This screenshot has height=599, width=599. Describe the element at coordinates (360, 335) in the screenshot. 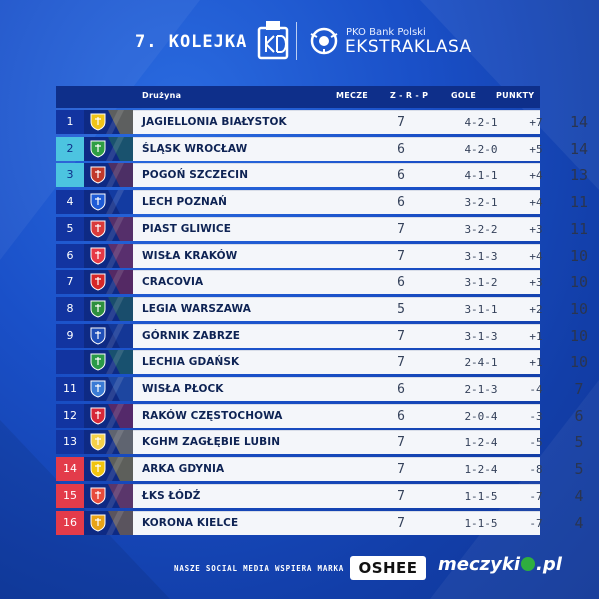

I see `team-row-body: GÓRNIK ZABRZE 7 3-1-3 +1 10` at that location.